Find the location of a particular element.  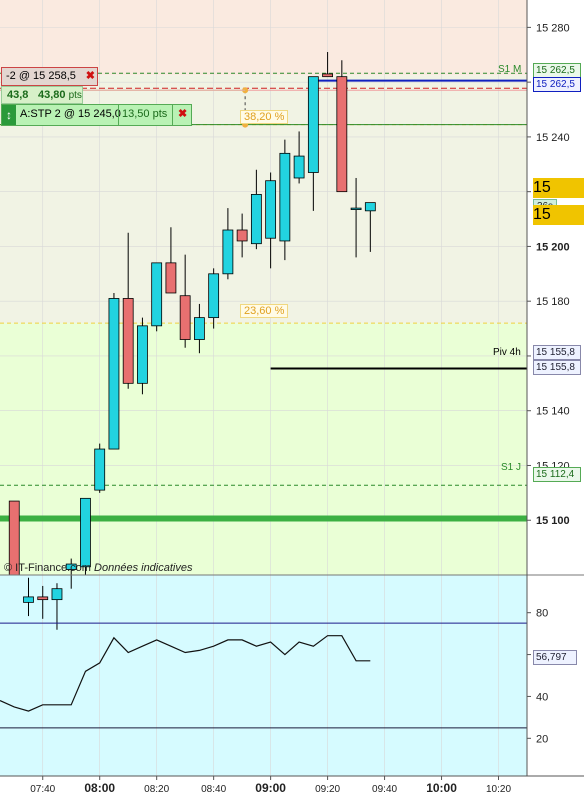

x-tick-label: 09:00 is located at coordinates (270, 787).